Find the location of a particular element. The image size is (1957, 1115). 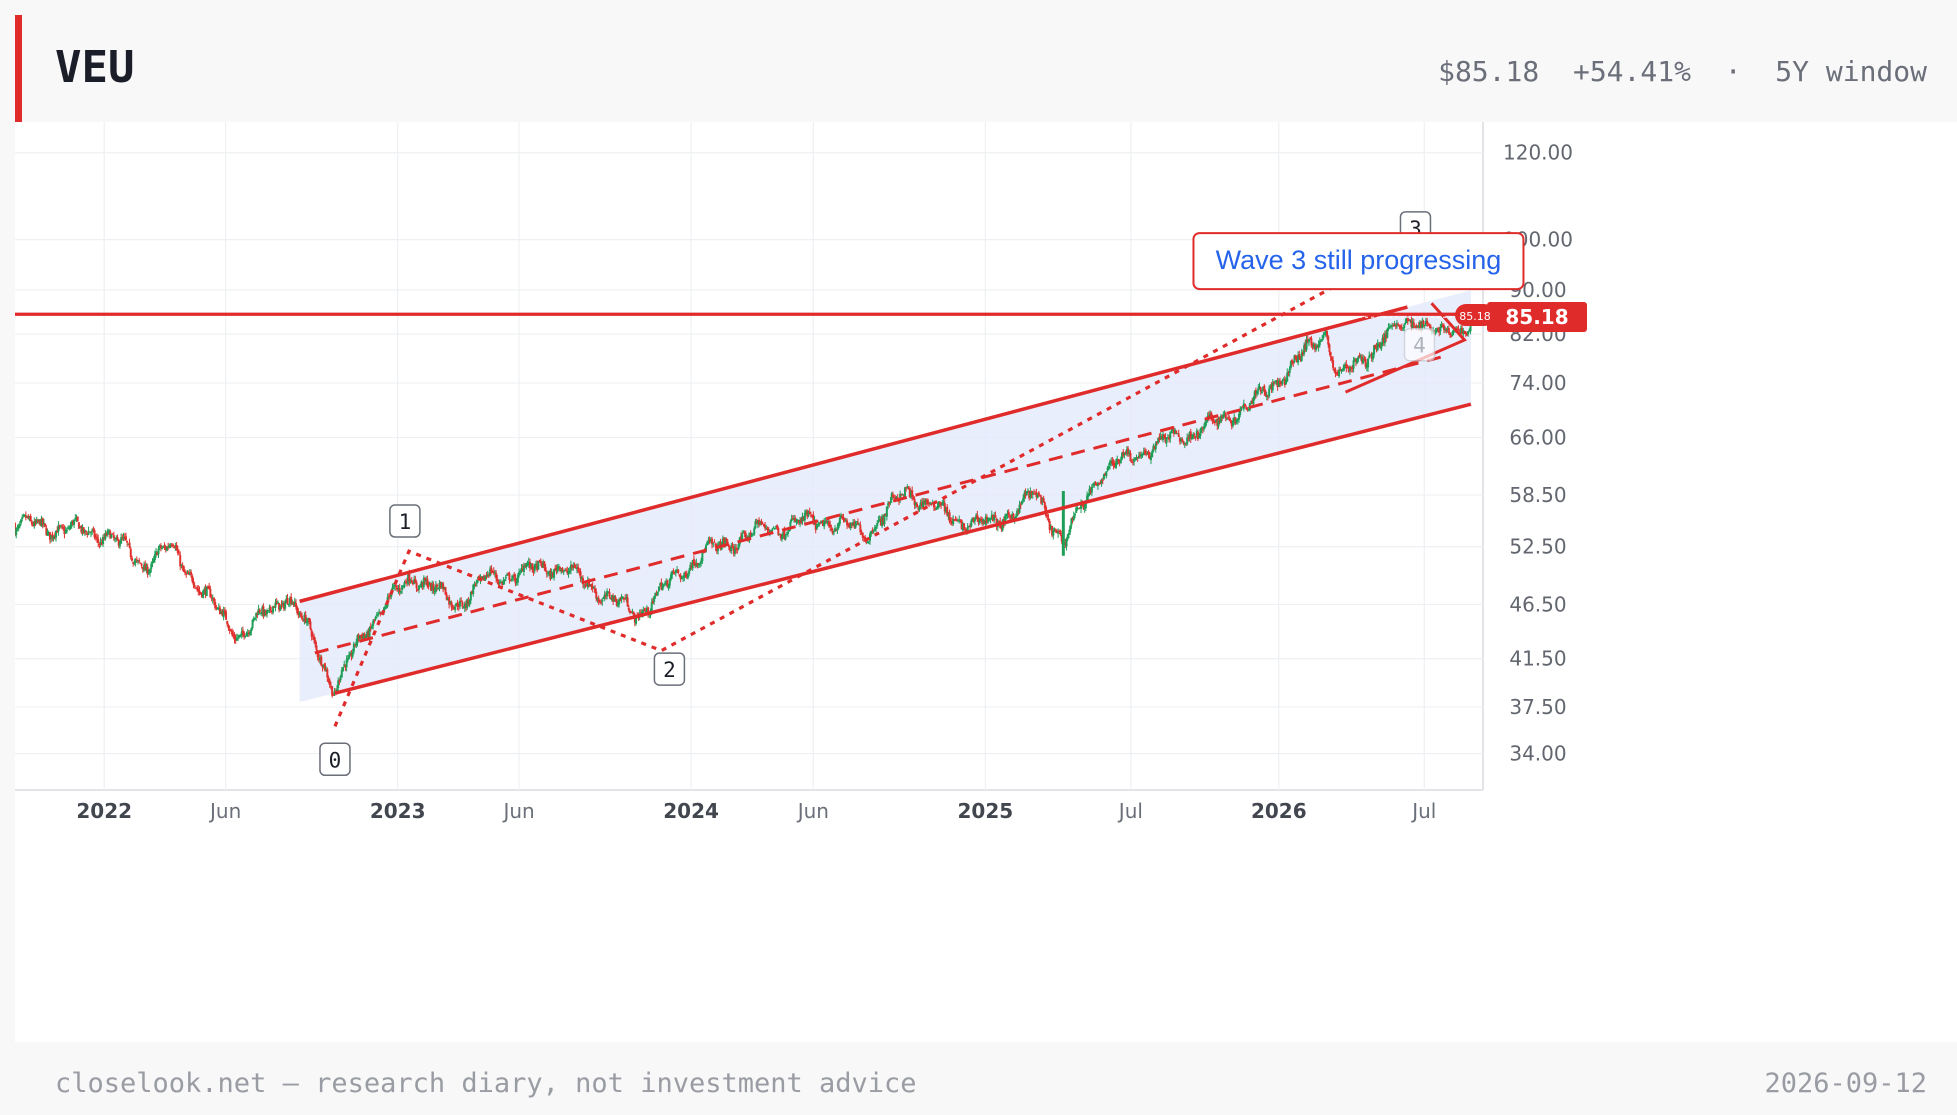

x-tick-label: 2023 is located at coordinates (398, 811).